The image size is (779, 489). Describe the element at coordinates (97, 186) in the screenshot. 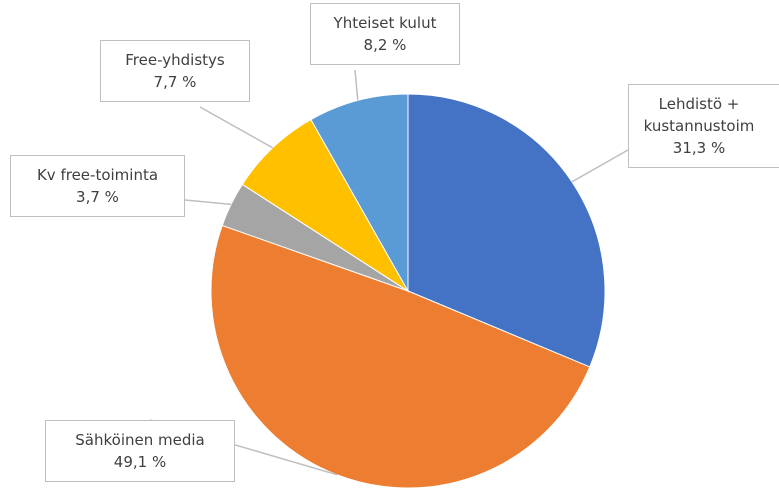

I see `data-label: Kv free-toiminta 3,7 %` at that location.